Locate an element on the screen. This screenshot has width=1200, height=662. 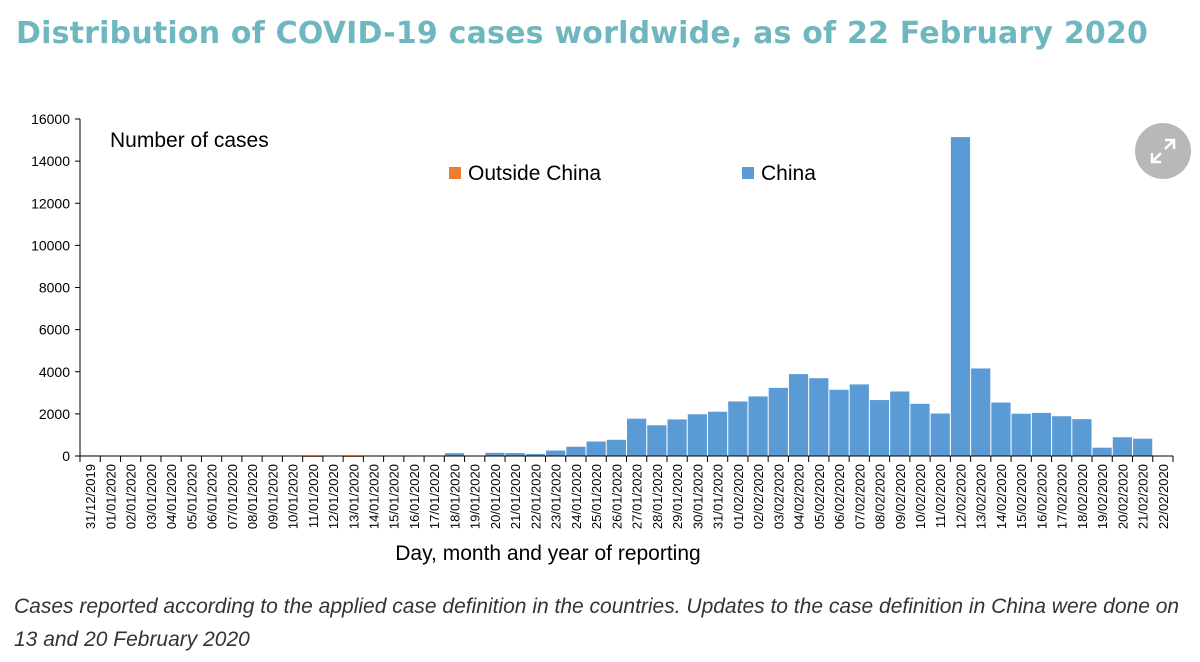
x-tick-label: 25/01/2020 is located at coordinates (596, 496).